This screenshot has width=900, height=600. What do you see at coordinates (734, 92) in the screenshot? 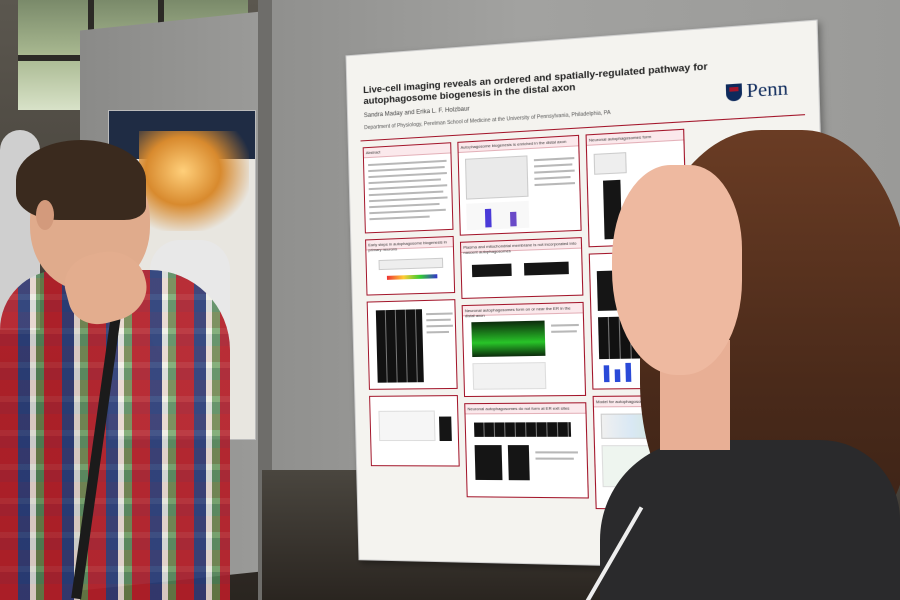
I see `penn-shield-icon` at bounding box center [734, 92].